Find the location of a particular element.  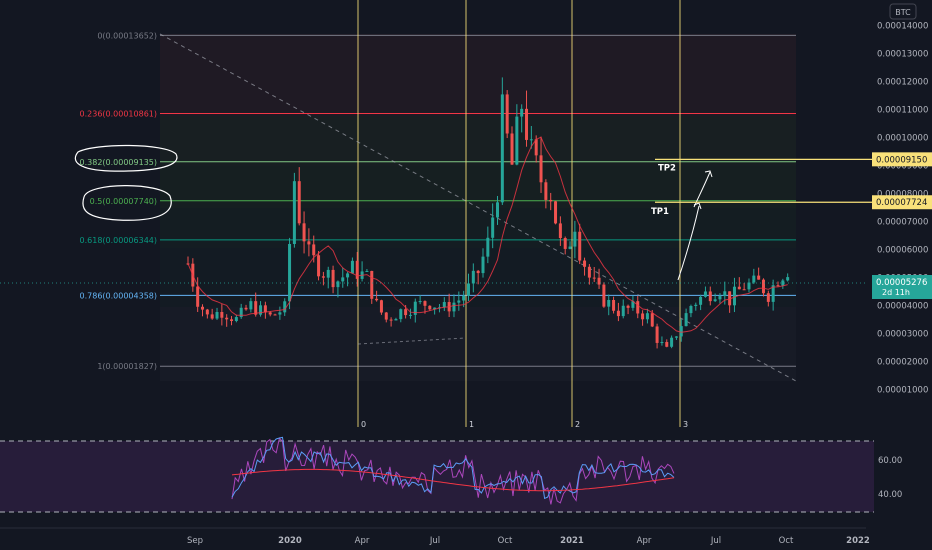

cycle-marker-label: 2 is located at coordinates (577, 424).